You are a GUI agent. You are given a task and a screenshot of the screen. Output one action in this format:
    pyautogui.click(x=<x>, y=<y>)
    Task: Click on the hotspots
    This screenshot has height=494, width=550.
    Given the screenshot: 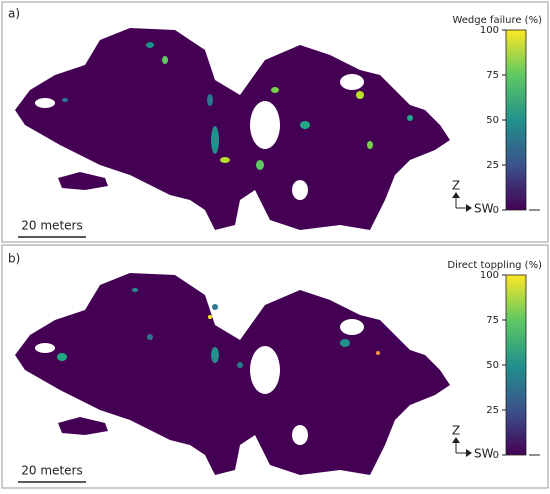 What is the action you would take?
    pyautogui.click(x=218, y=328)
    